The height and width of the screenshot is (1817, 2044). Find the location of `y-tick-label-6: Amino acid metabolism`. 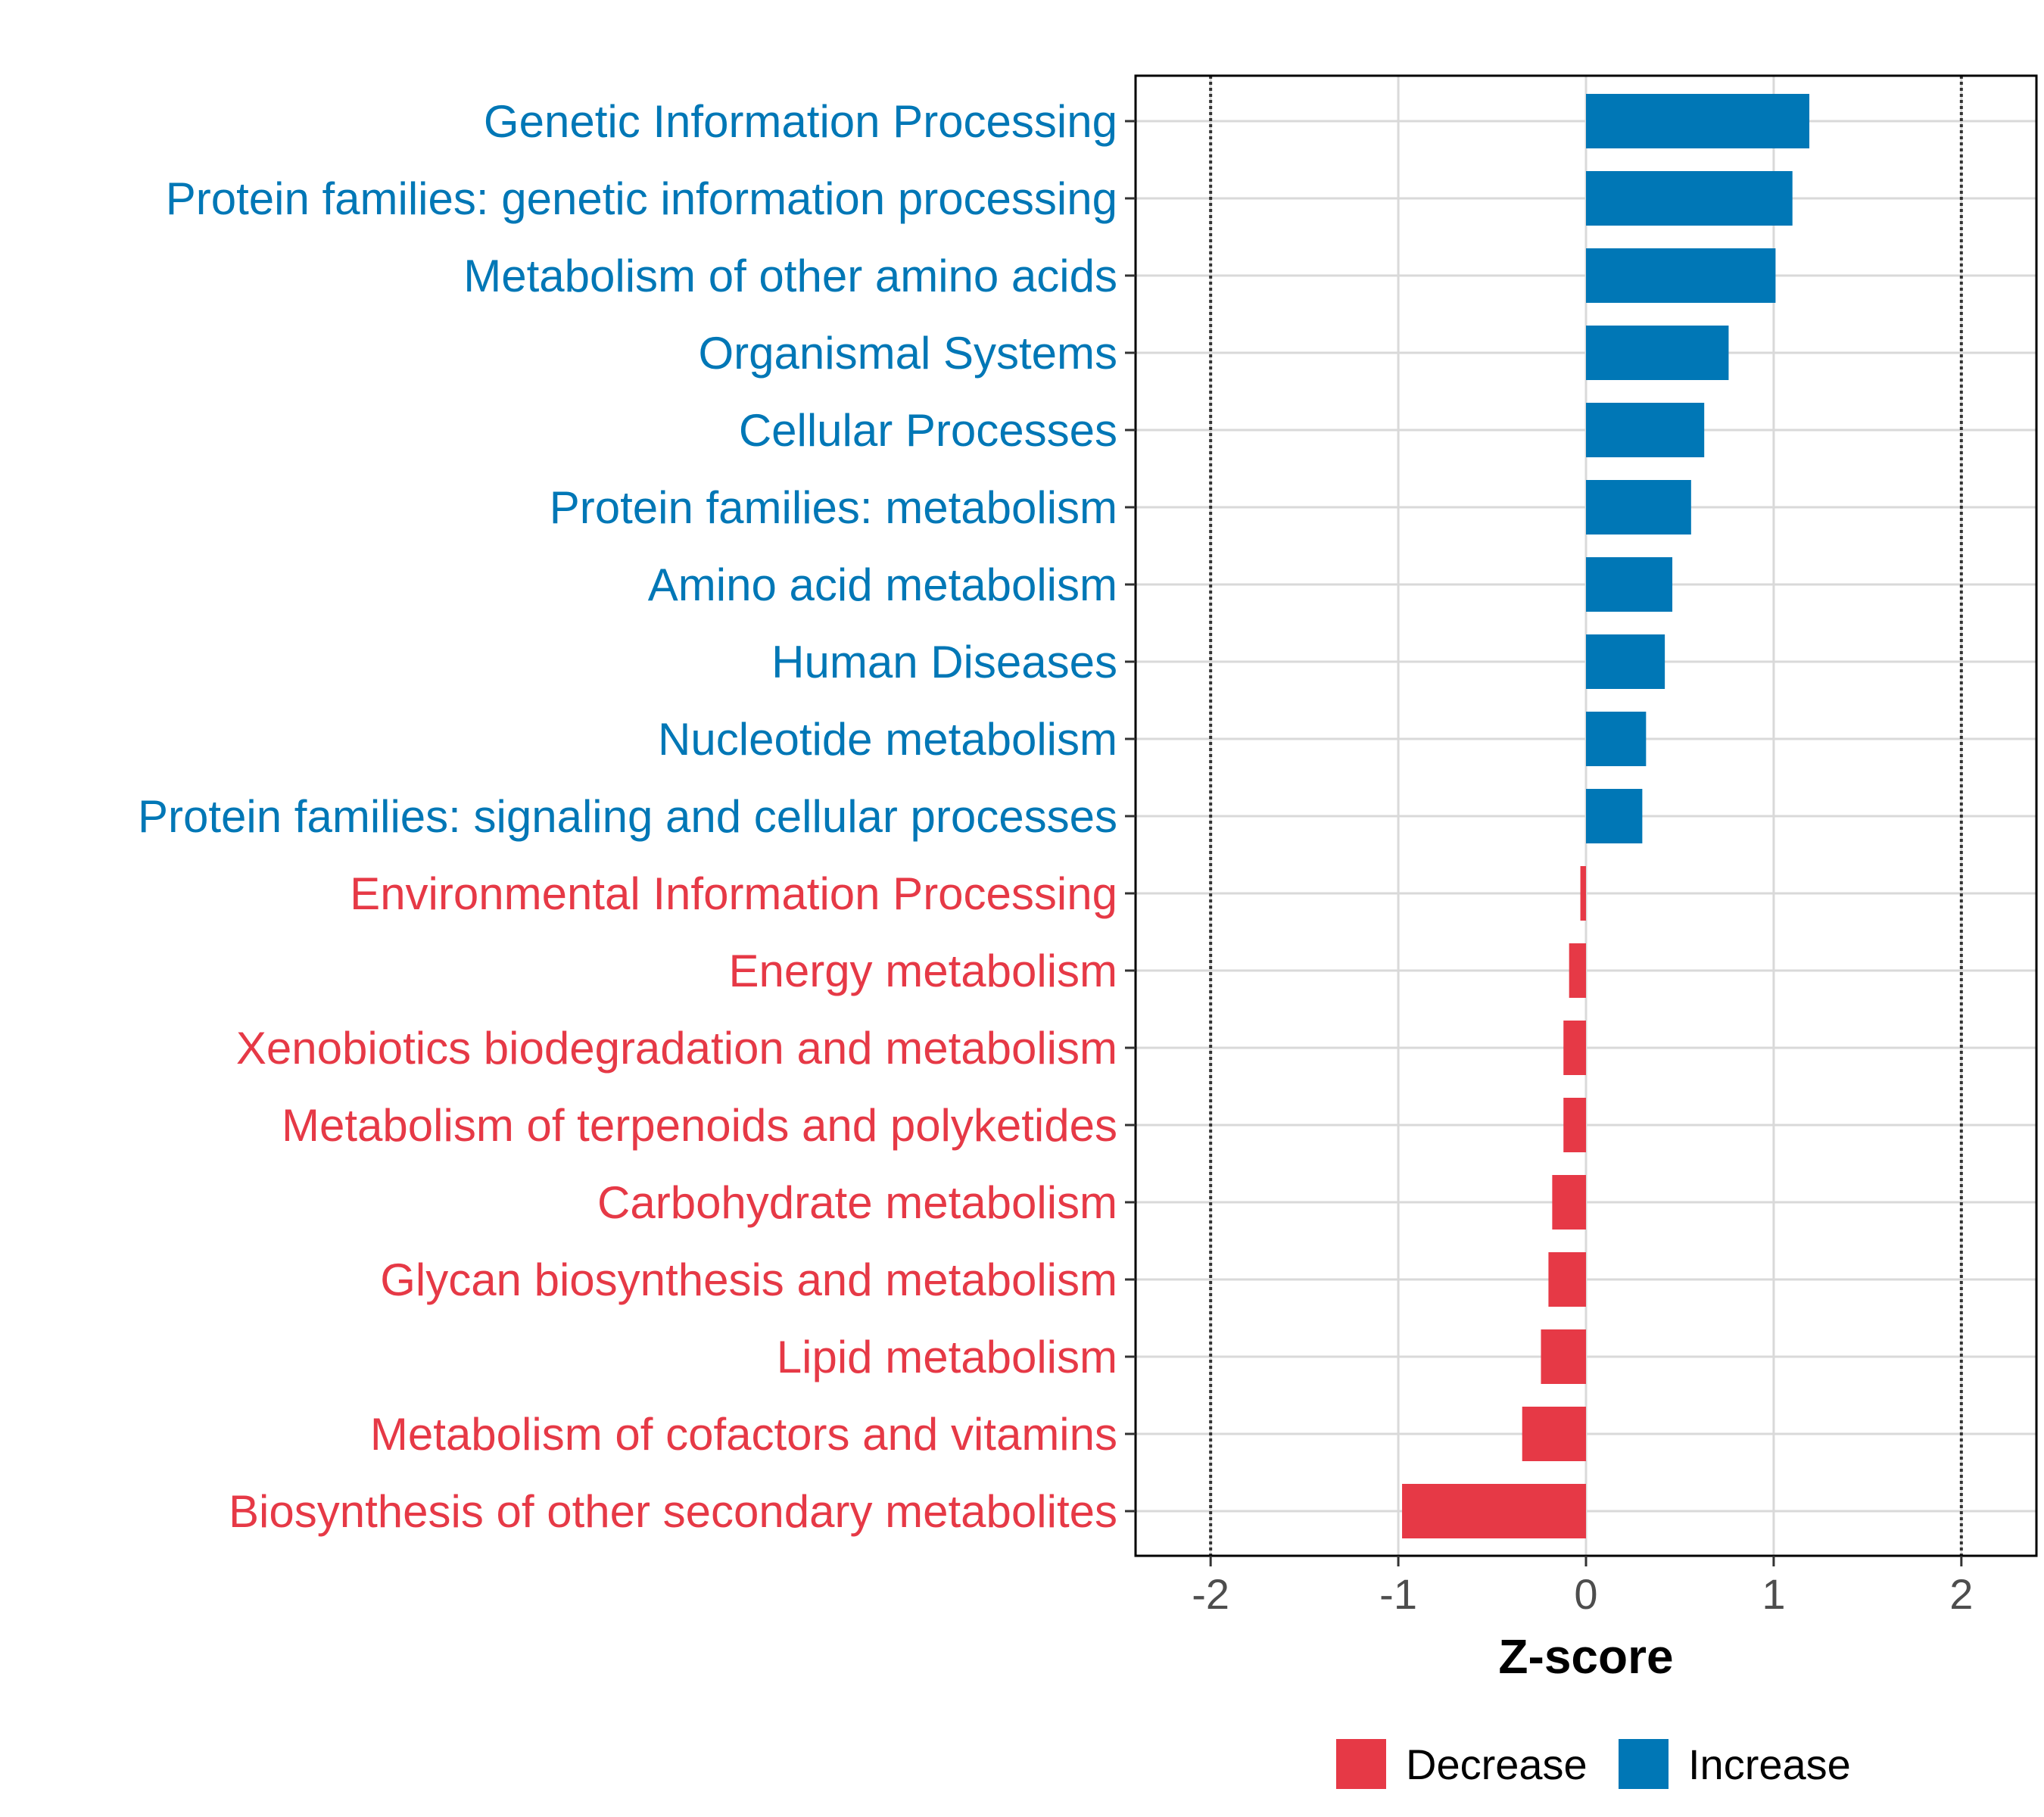

y-tick-label-6: Amino acid metabolism is located at coordinates (883, 584).